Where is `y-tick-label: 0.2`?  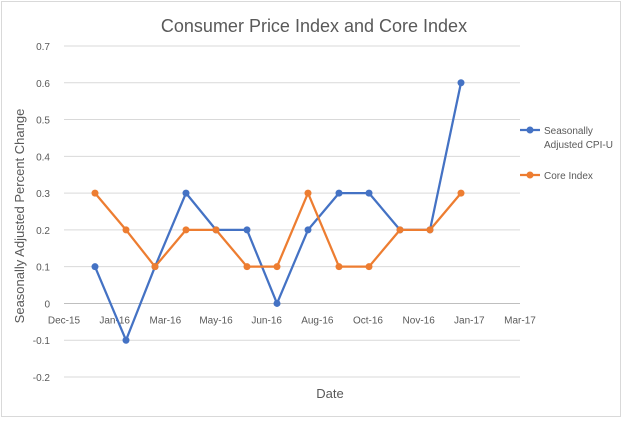 y-tick-label: 0.2 is located at coordinates (43, 231).